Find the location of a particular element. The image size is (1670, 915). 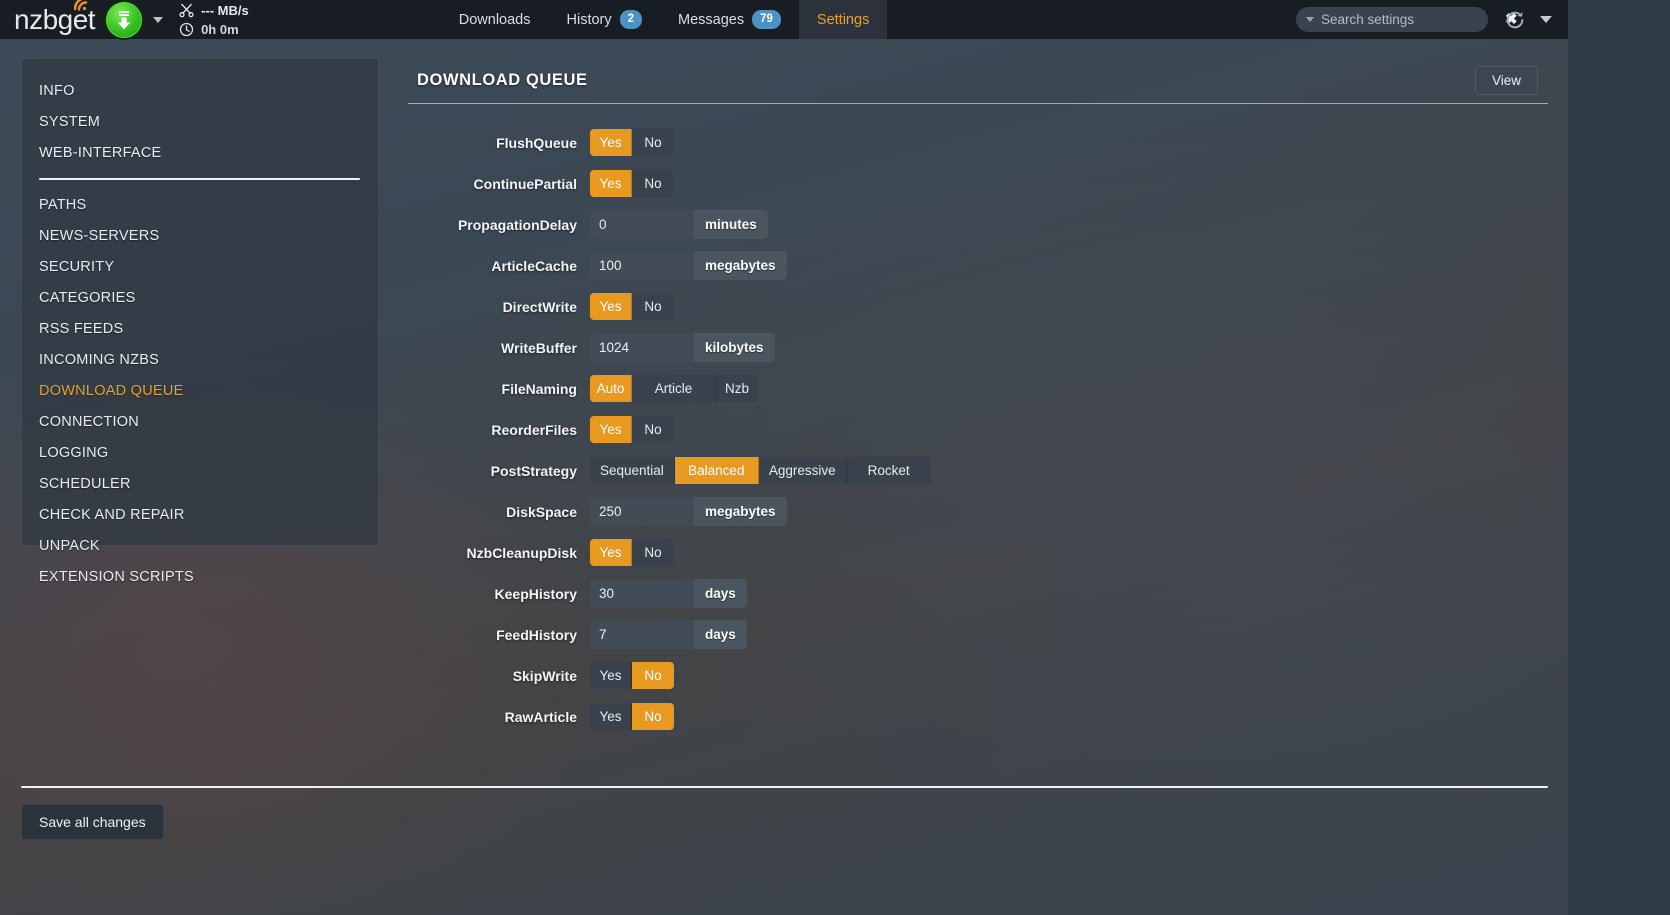

top-right-controls: ✖ is located at coordinates (1432, 19).